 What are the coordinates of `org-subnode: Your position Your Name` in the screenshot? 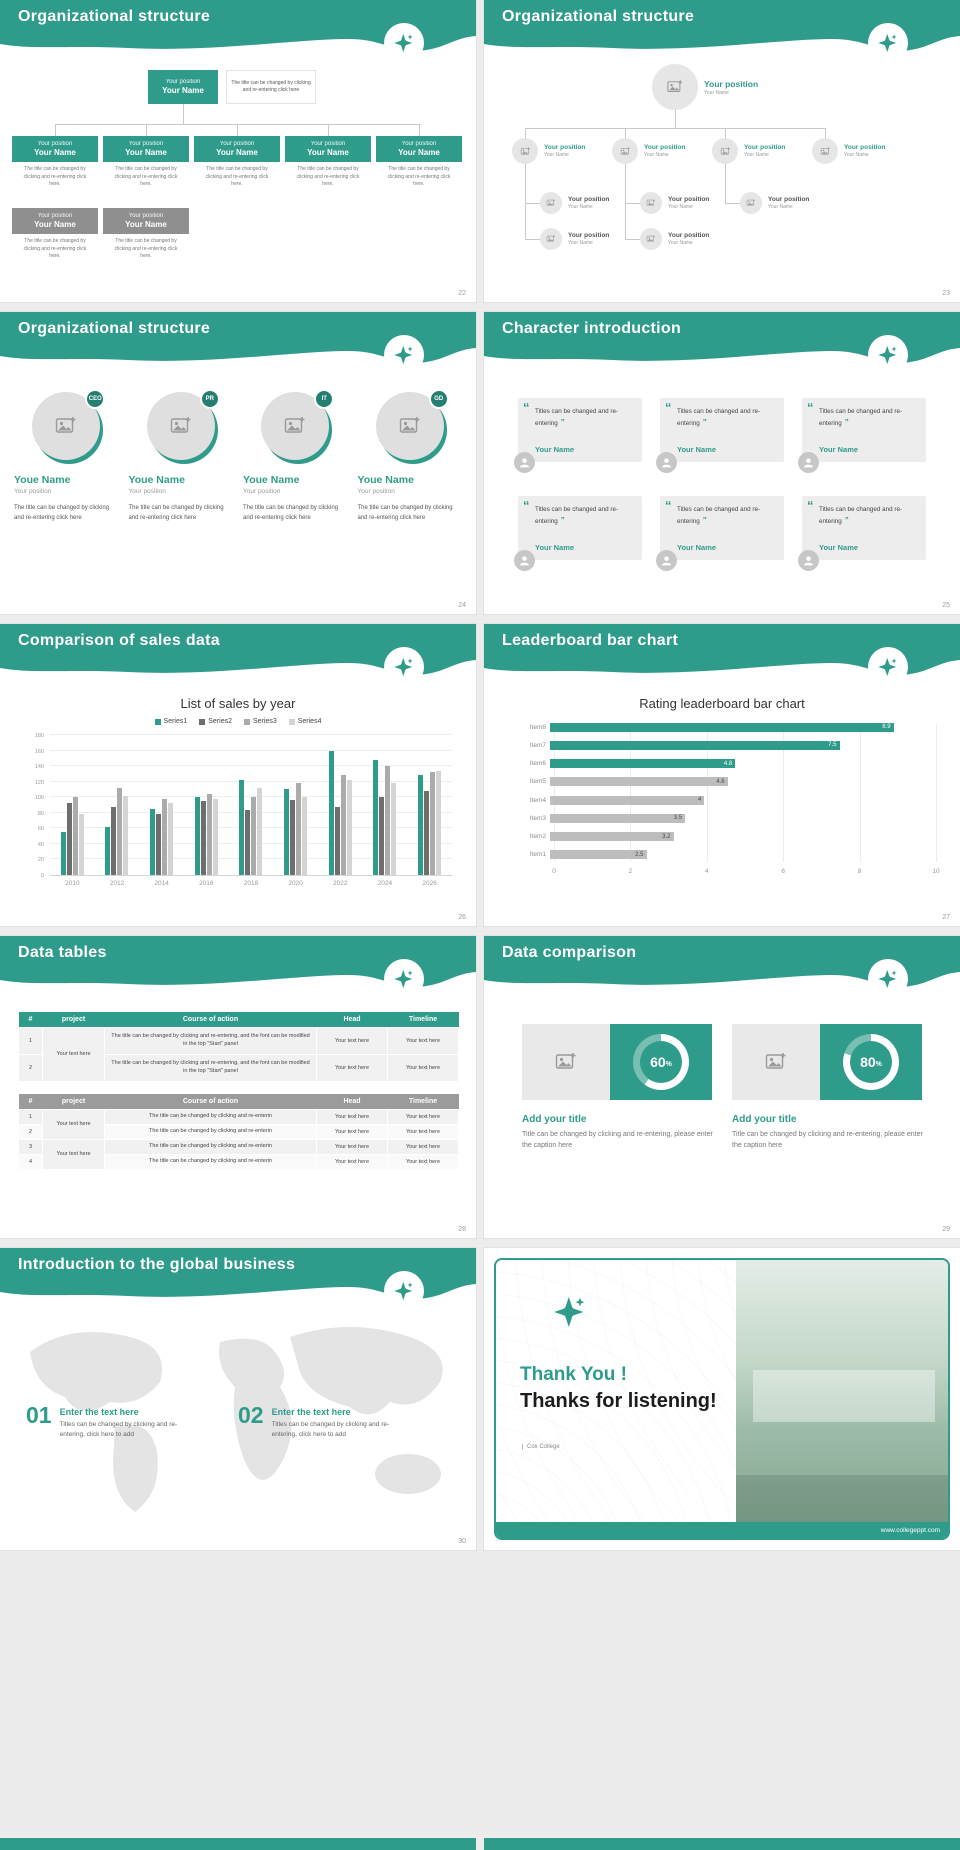 It's located at (574, 203).